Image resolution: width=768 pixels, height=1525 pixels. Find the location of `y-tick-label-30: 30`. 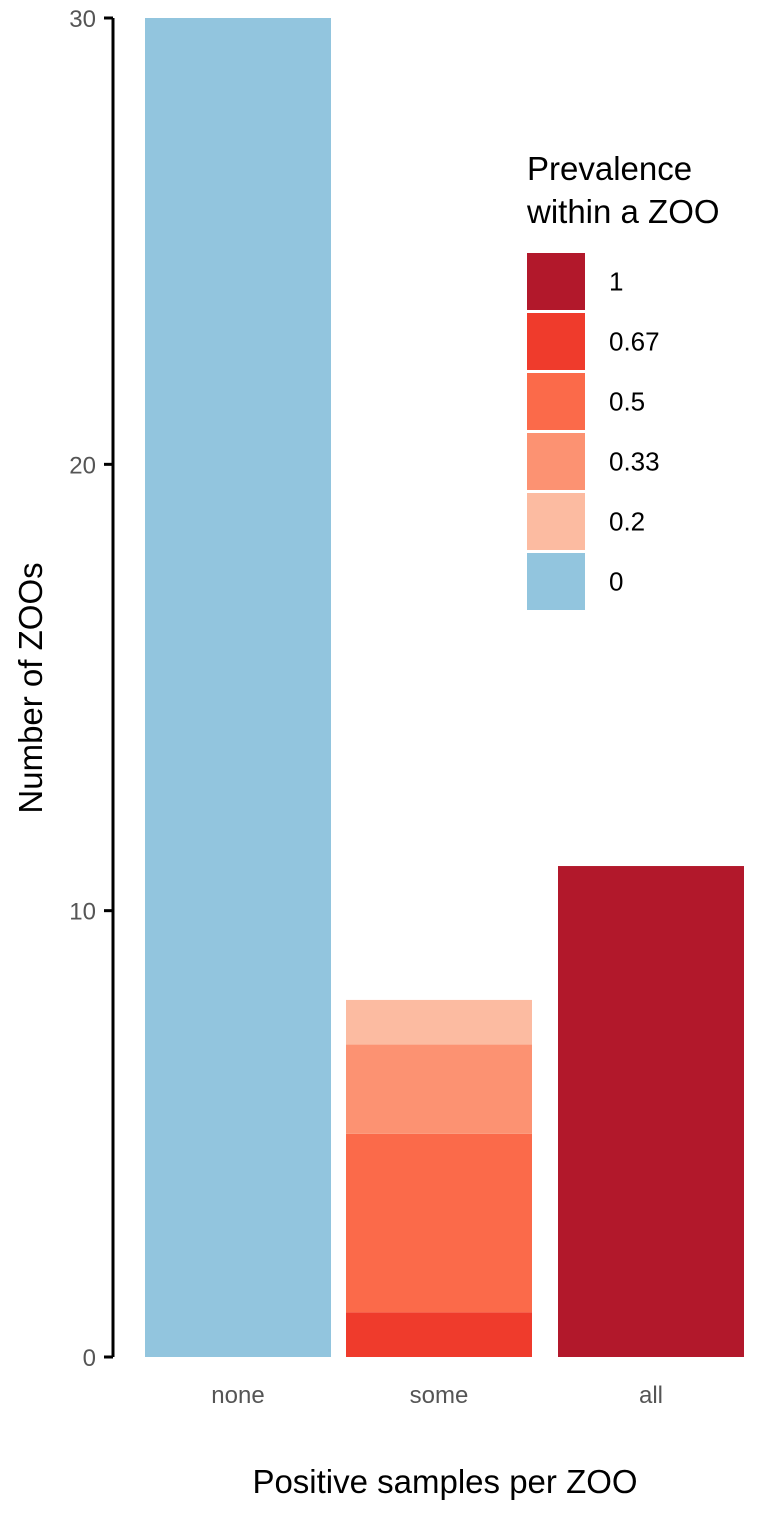

y-tick-label-30: 30 is located at coordinates (82, 19).